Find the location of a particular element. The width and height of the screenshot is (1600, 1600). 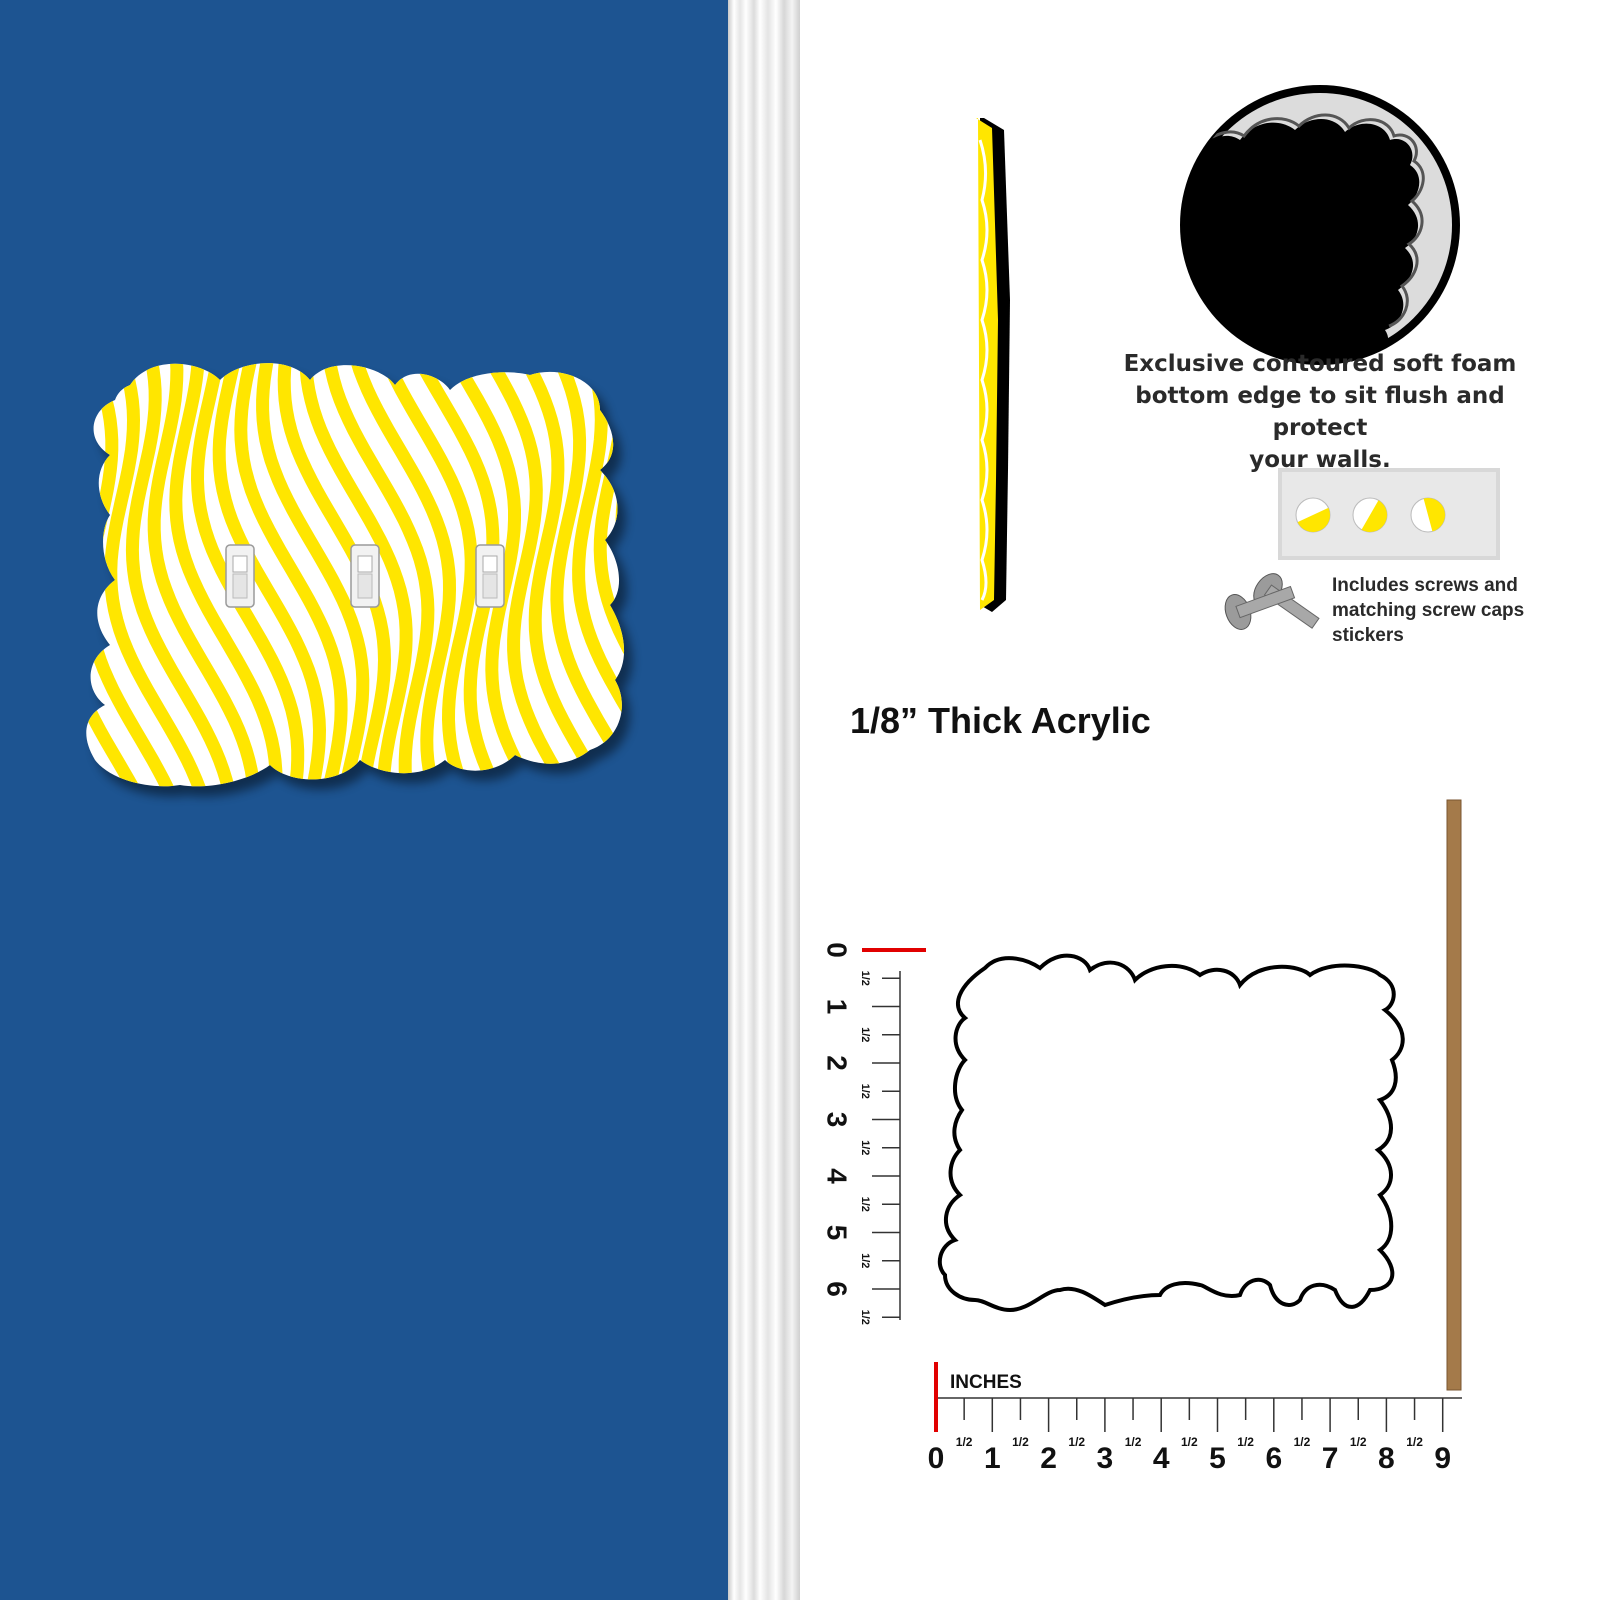

ruler-number: 9 is located at coordinates (1442, 1458).